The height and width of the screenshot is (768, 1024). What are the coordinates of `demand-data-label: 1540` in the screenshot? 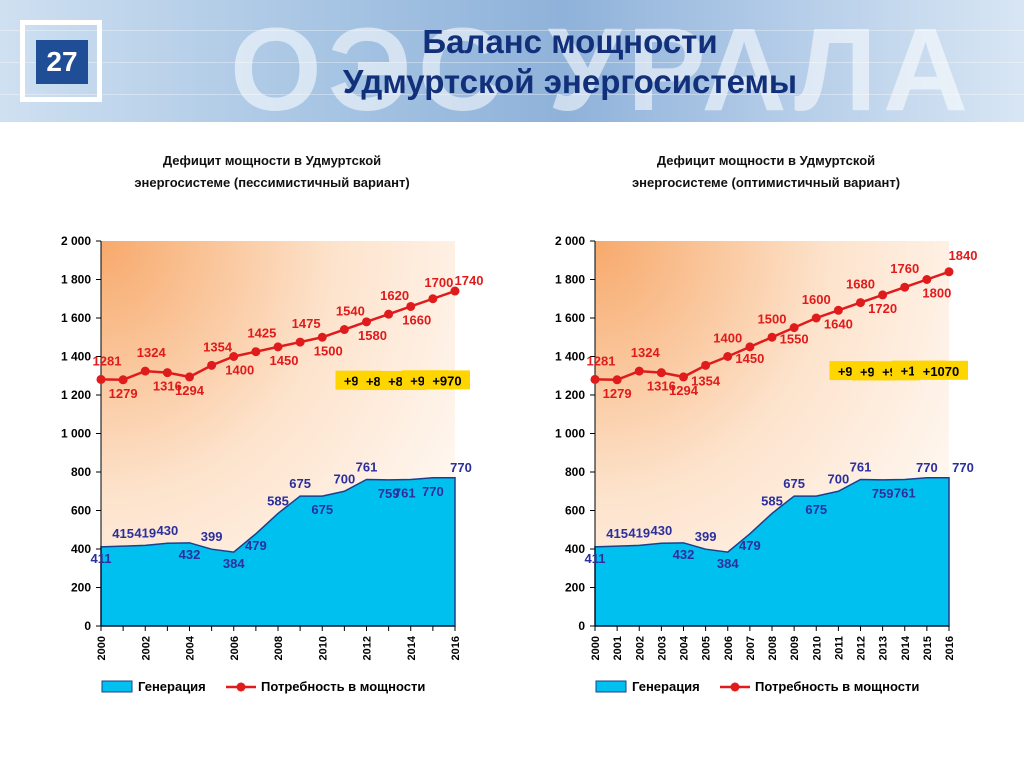 It's located at (350, 311).